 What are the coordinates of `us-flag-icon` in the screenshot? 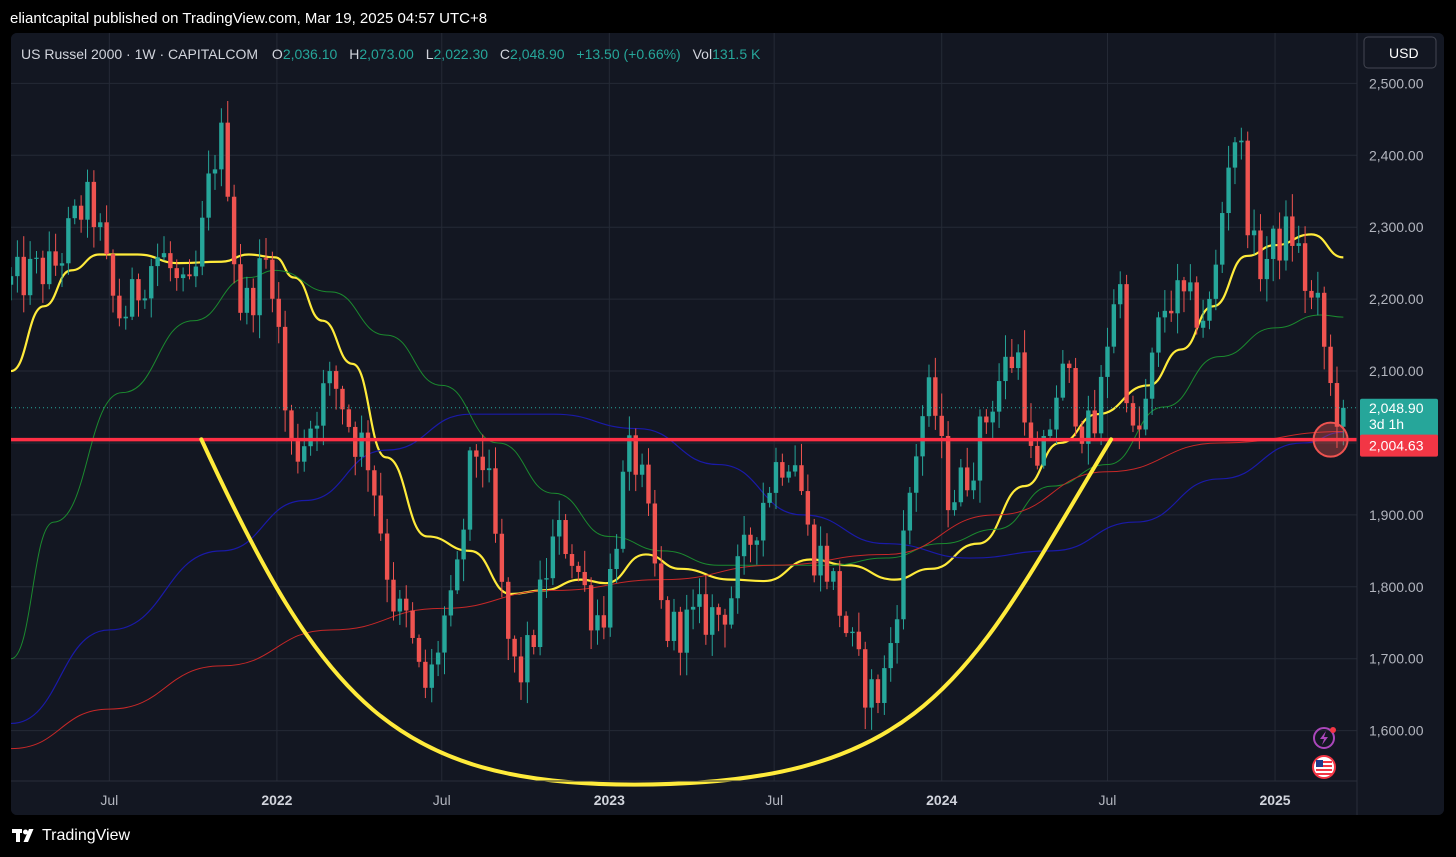 It's located at (1324, 767).